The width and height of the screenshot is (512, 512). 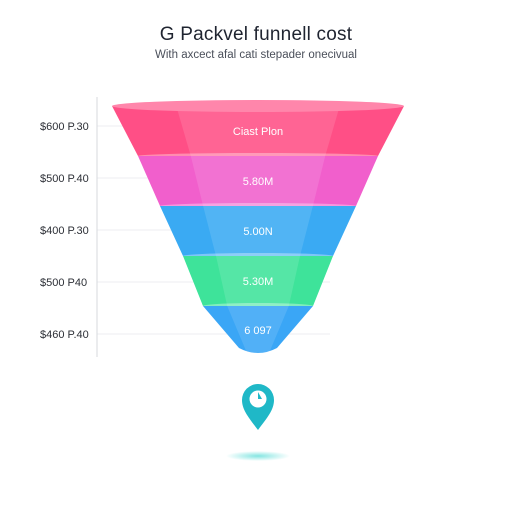 I want to click on stage-label: Ciast Plon, so click(x=258, y=132).